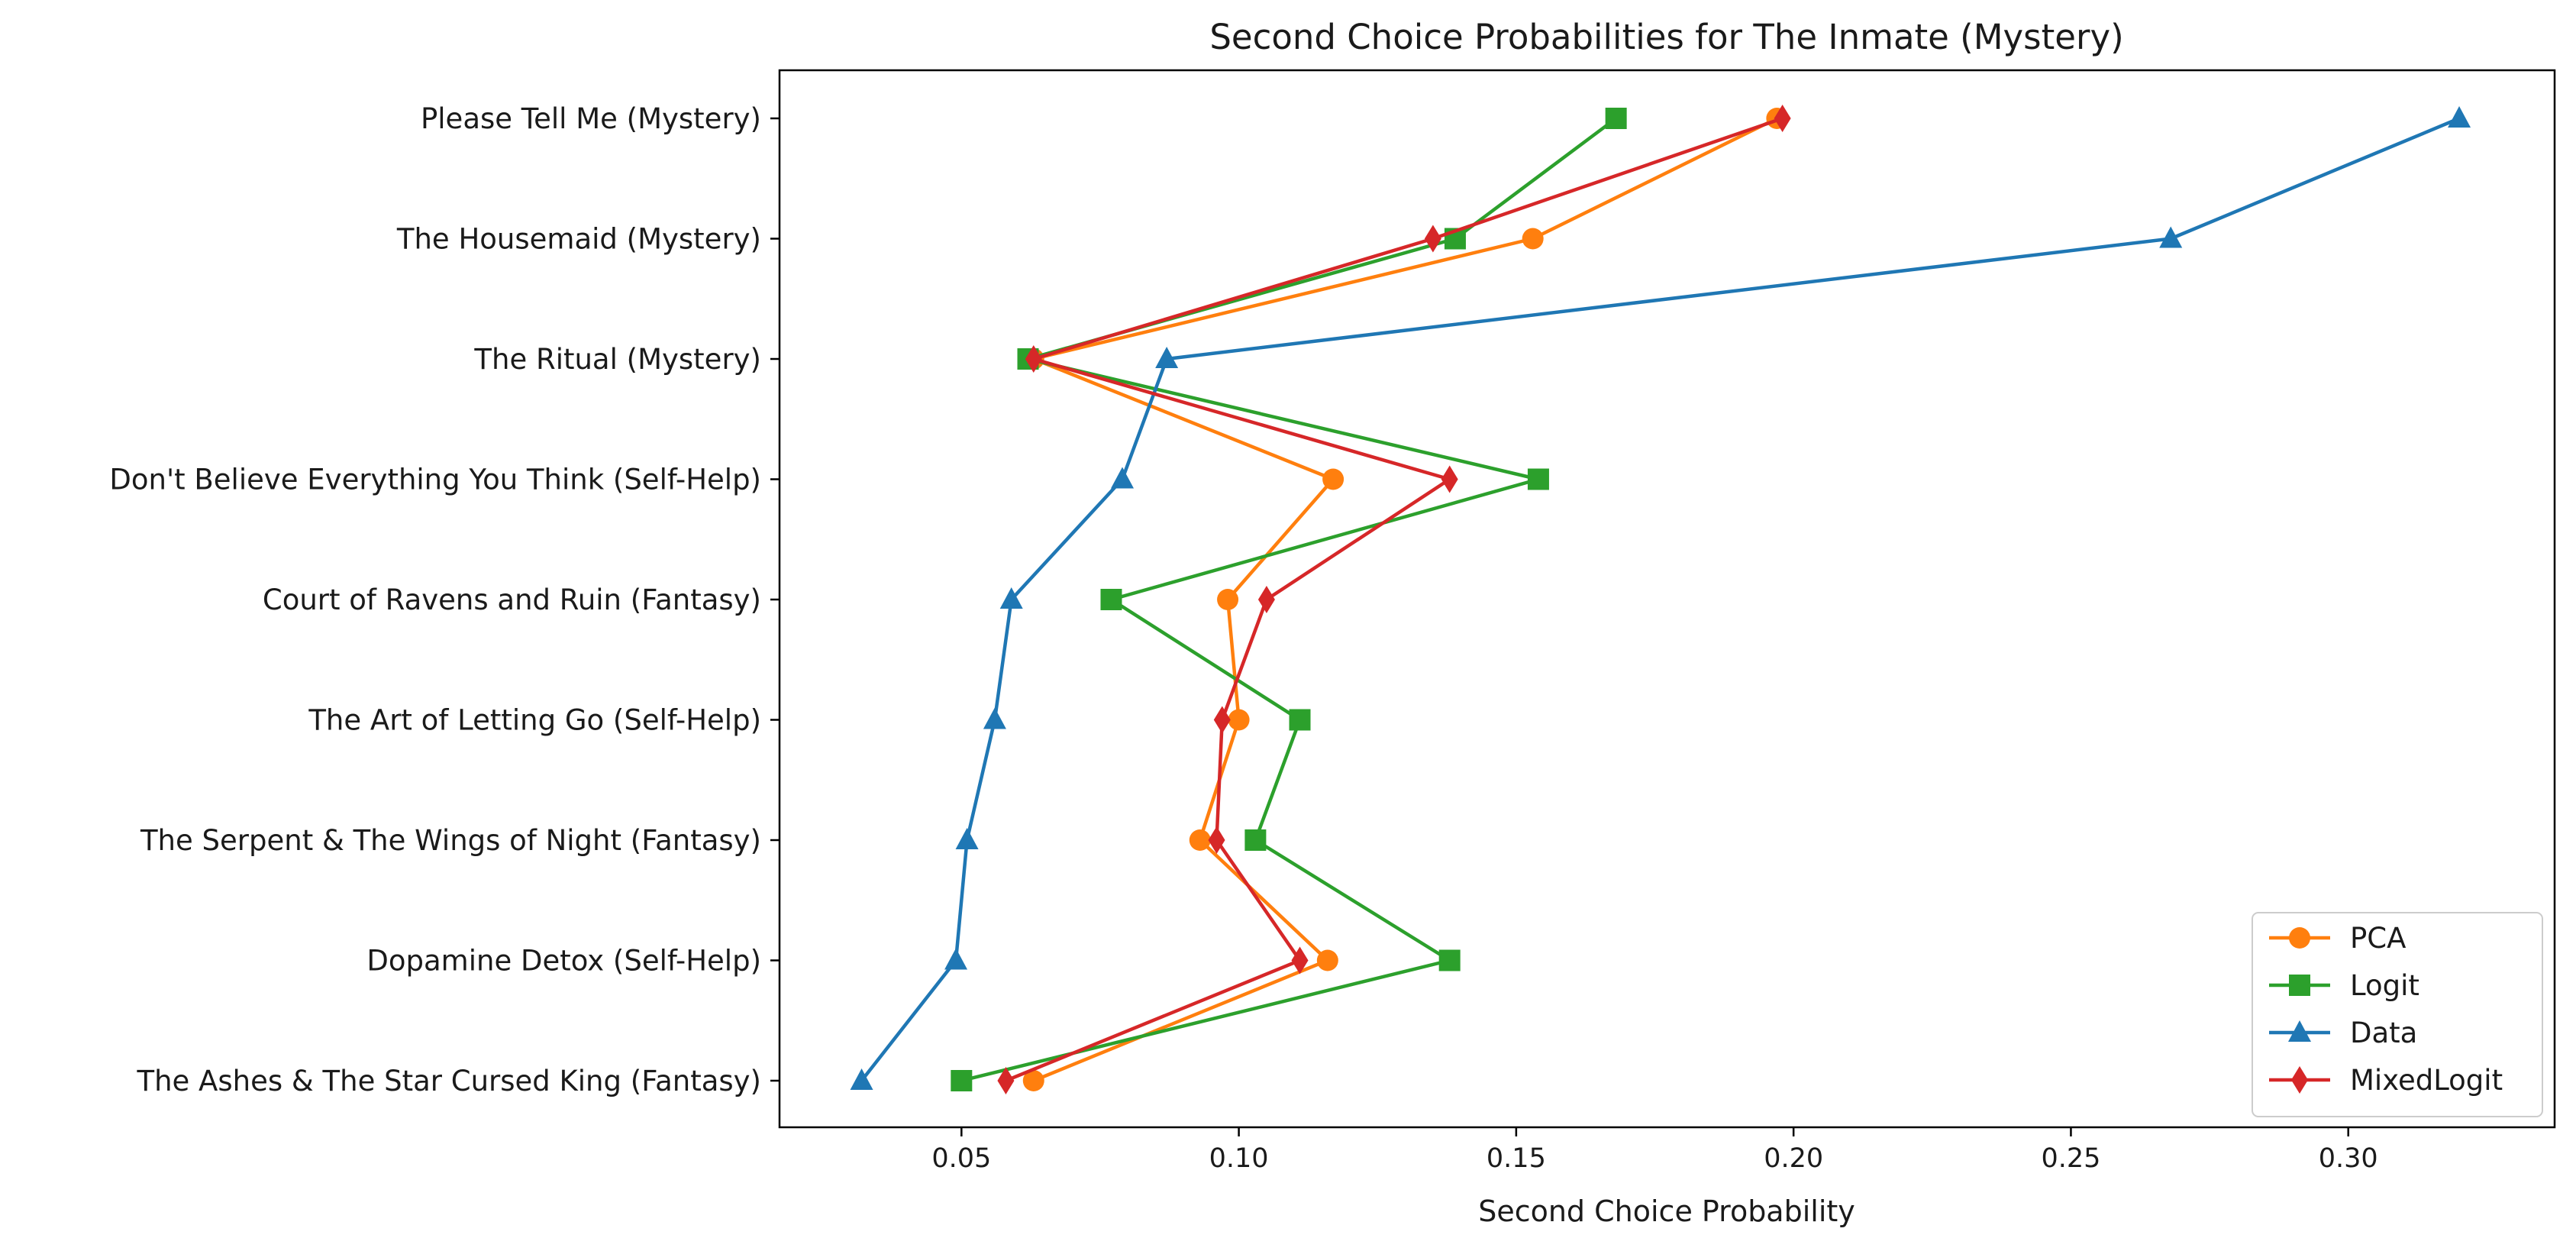 The width and height of the screenshot is (2576, 1251). What do you see at coordinates (2378, 938) in the screenshot?
I see `legend-label: PCA` at bounding box center [2378, 938].